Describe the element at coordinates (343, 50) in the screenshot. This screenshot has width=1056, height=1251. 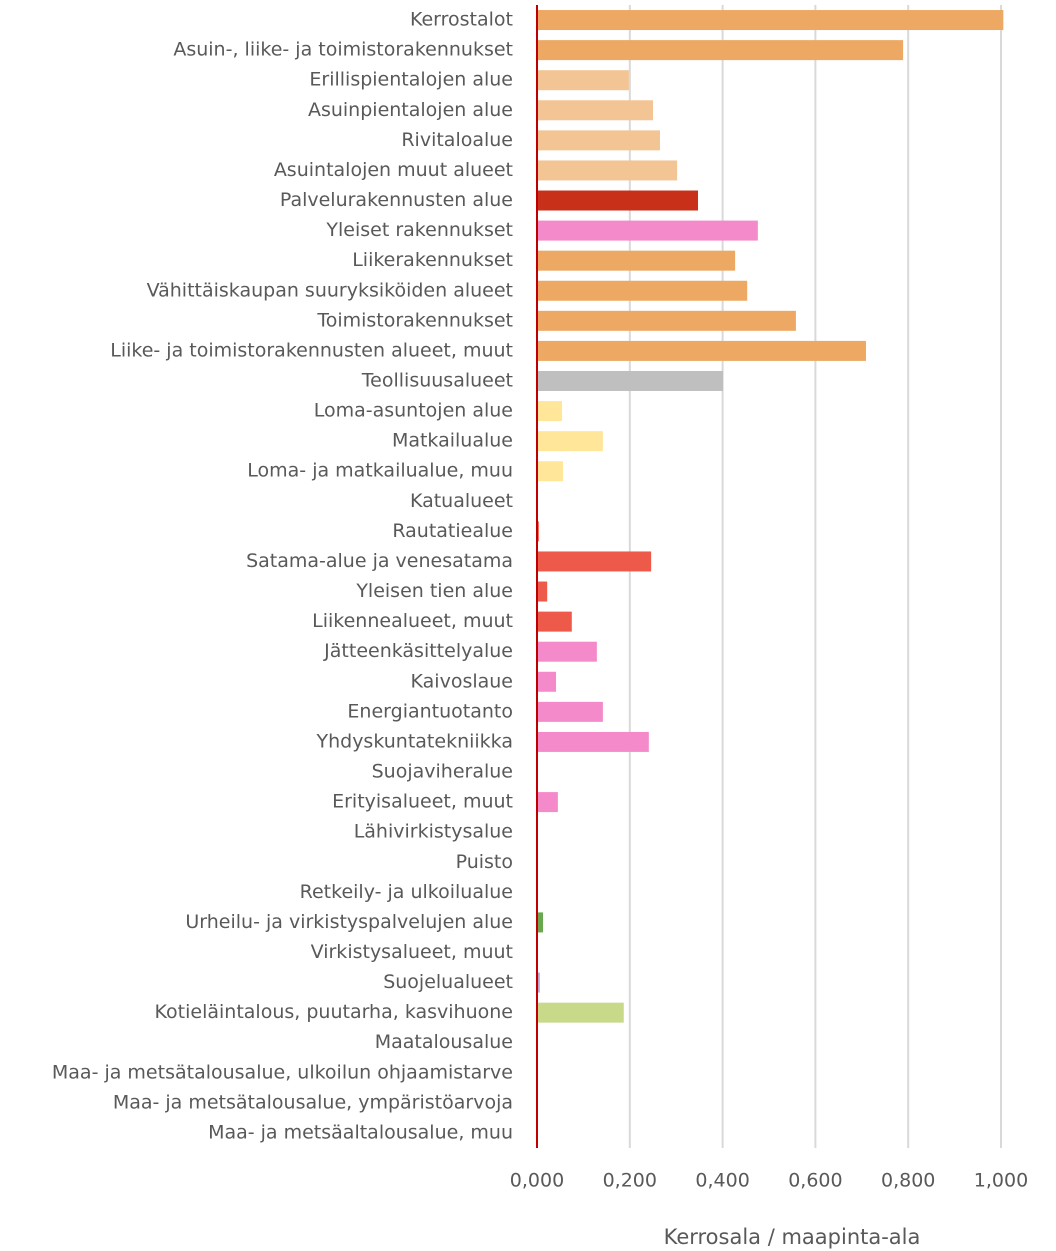
I see `y-tick-label: Asuin-, liike- ja toimistorakennukset` at that location.